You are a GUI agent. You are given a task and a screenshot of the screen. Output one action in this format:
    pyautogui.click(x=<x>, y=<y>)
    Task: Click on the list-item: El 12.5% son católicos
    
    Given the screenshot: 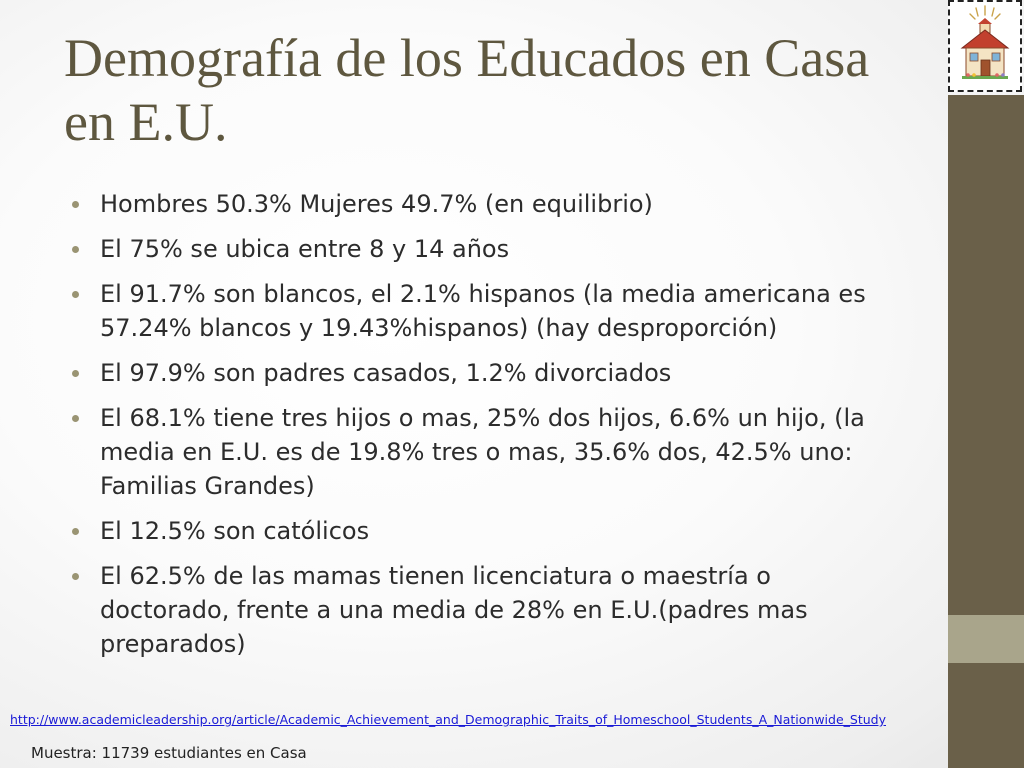 What is the action you would take?
    pyautogui.click(x=488, y=531)
    